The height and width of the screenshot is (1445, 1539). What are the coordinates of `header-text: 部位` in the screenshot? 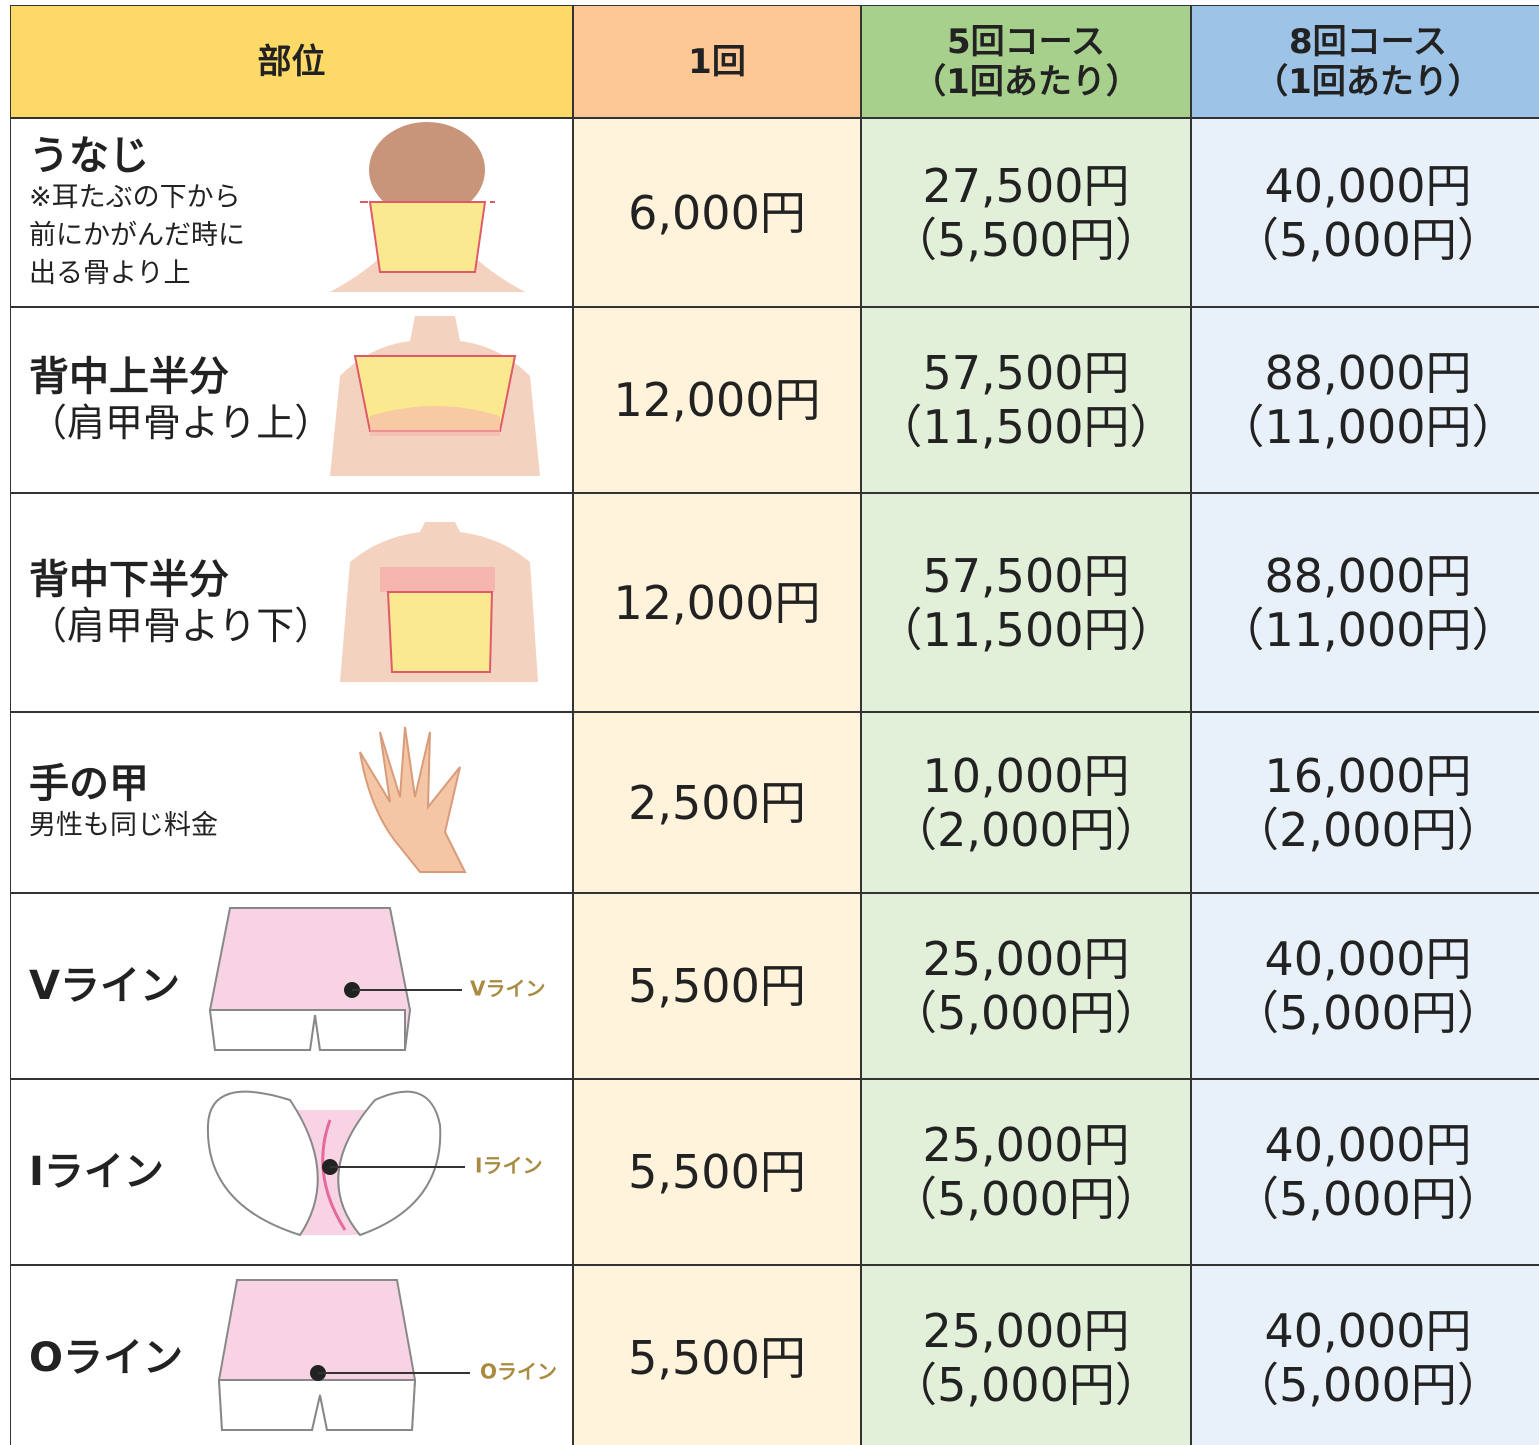 It's located at (291, 61).